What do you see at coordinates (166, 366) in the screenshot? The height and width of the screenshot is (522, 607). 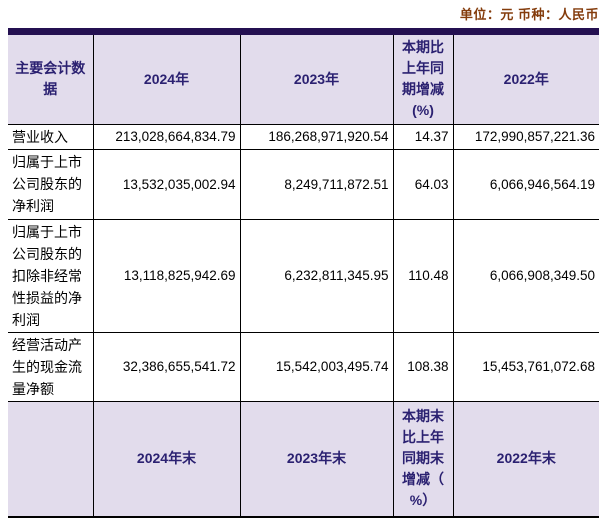 I see `value-2024: 32,386,655,541.72` at bounding box center [166, 366].